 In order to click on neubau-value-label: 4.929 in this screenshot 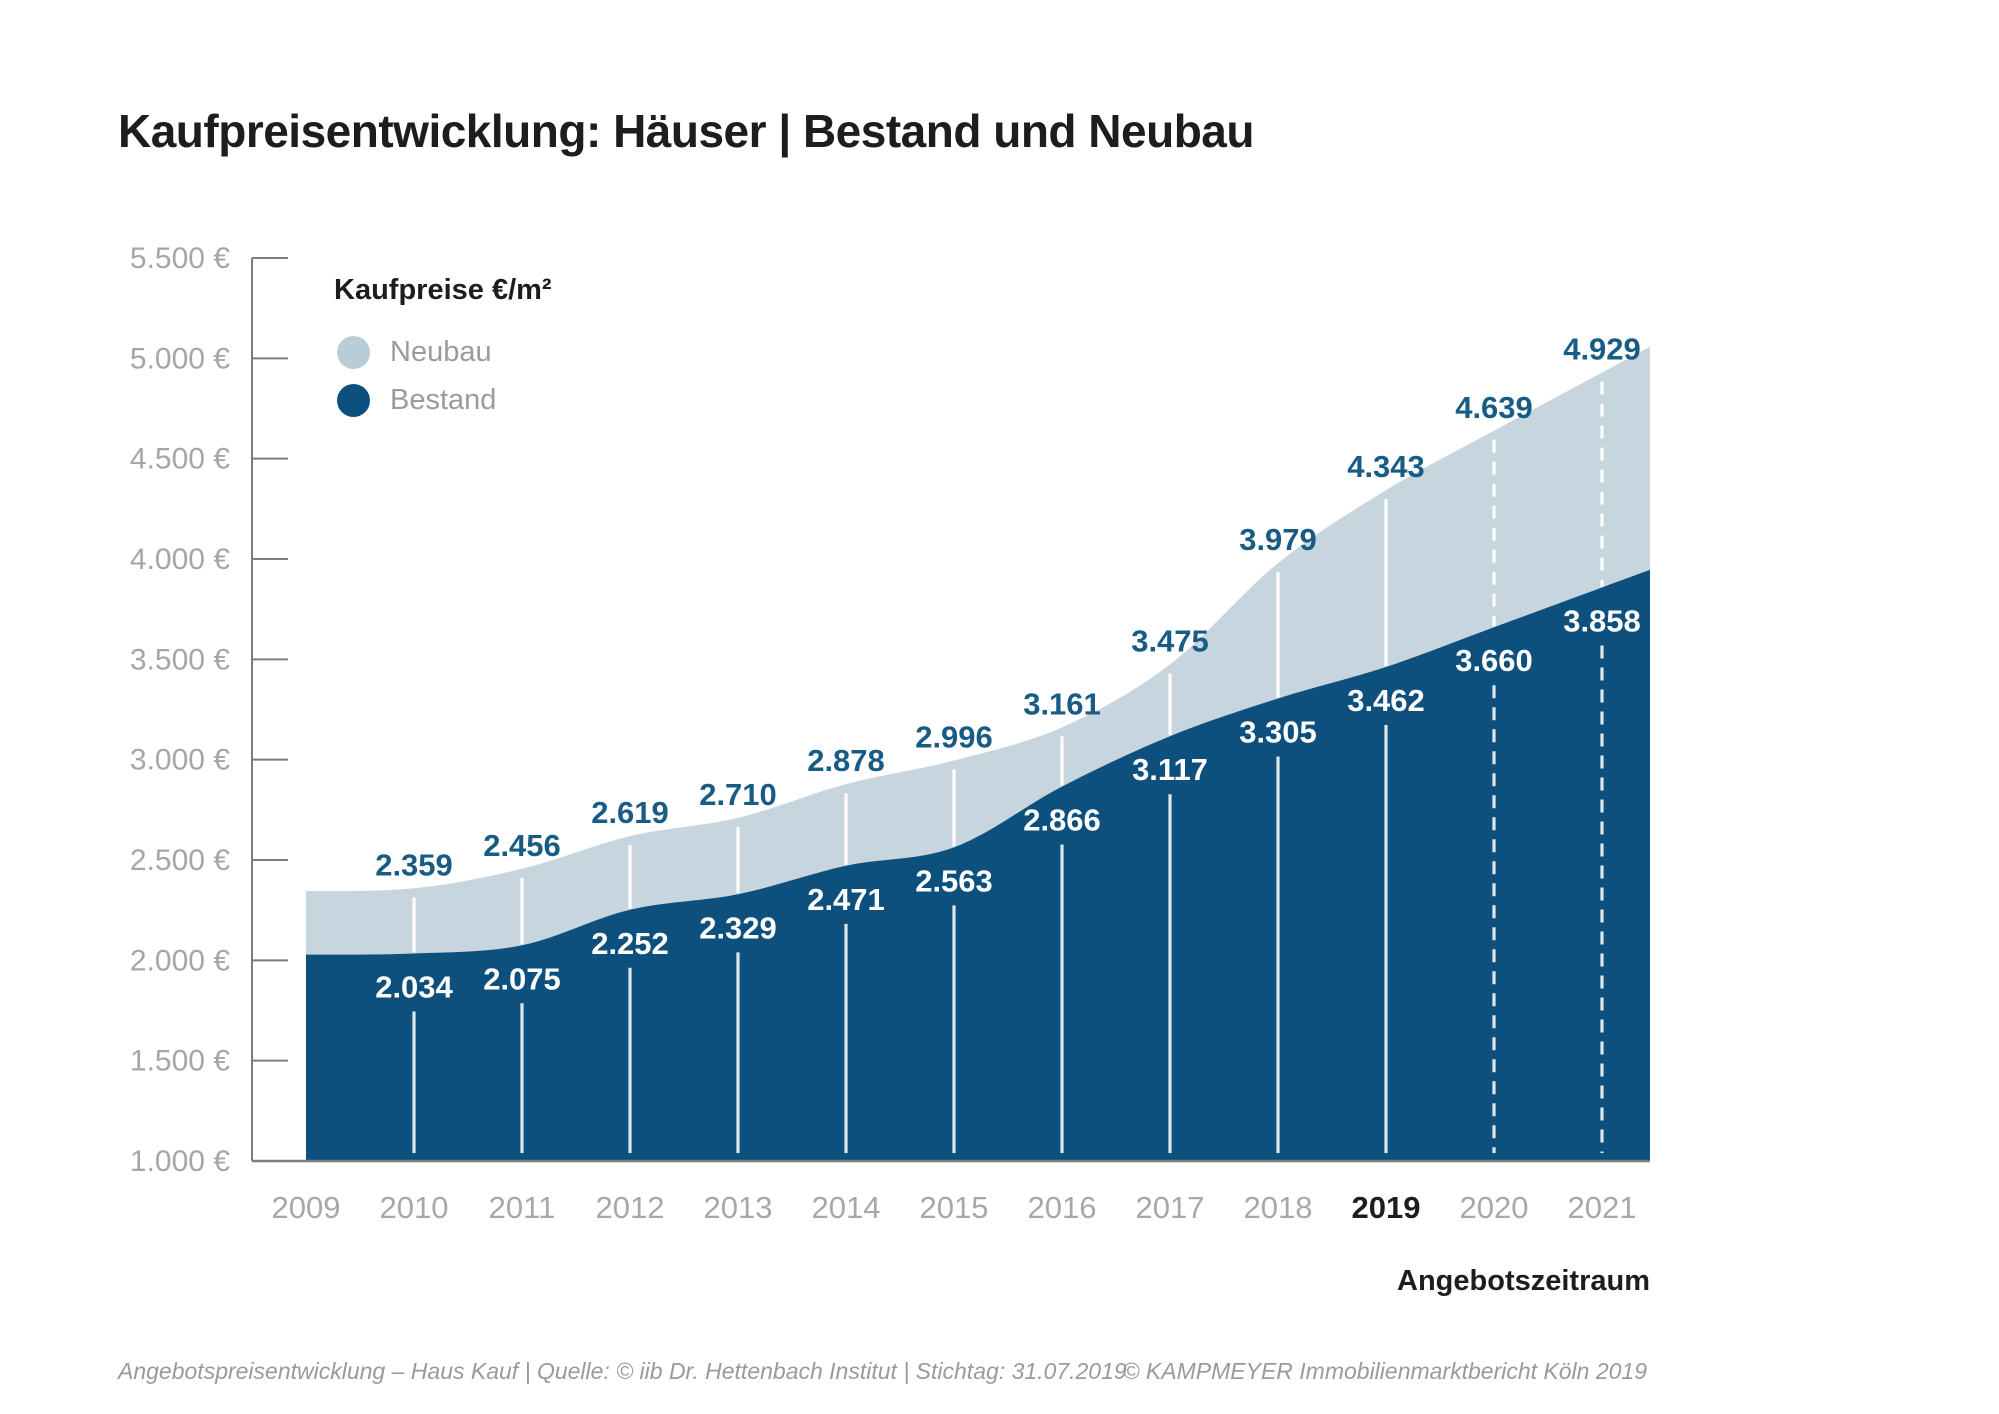, I will do `click(1602, 349)`.